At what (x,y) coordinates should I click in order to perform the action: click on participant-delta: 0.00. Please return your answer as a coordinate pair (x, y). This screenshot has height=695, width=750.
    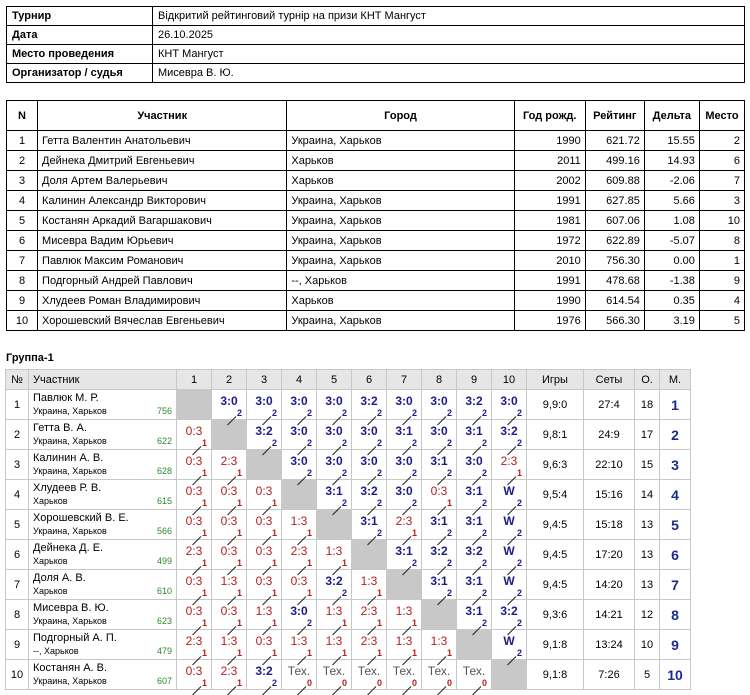
    Looking at the image, I should click on (671, 260).